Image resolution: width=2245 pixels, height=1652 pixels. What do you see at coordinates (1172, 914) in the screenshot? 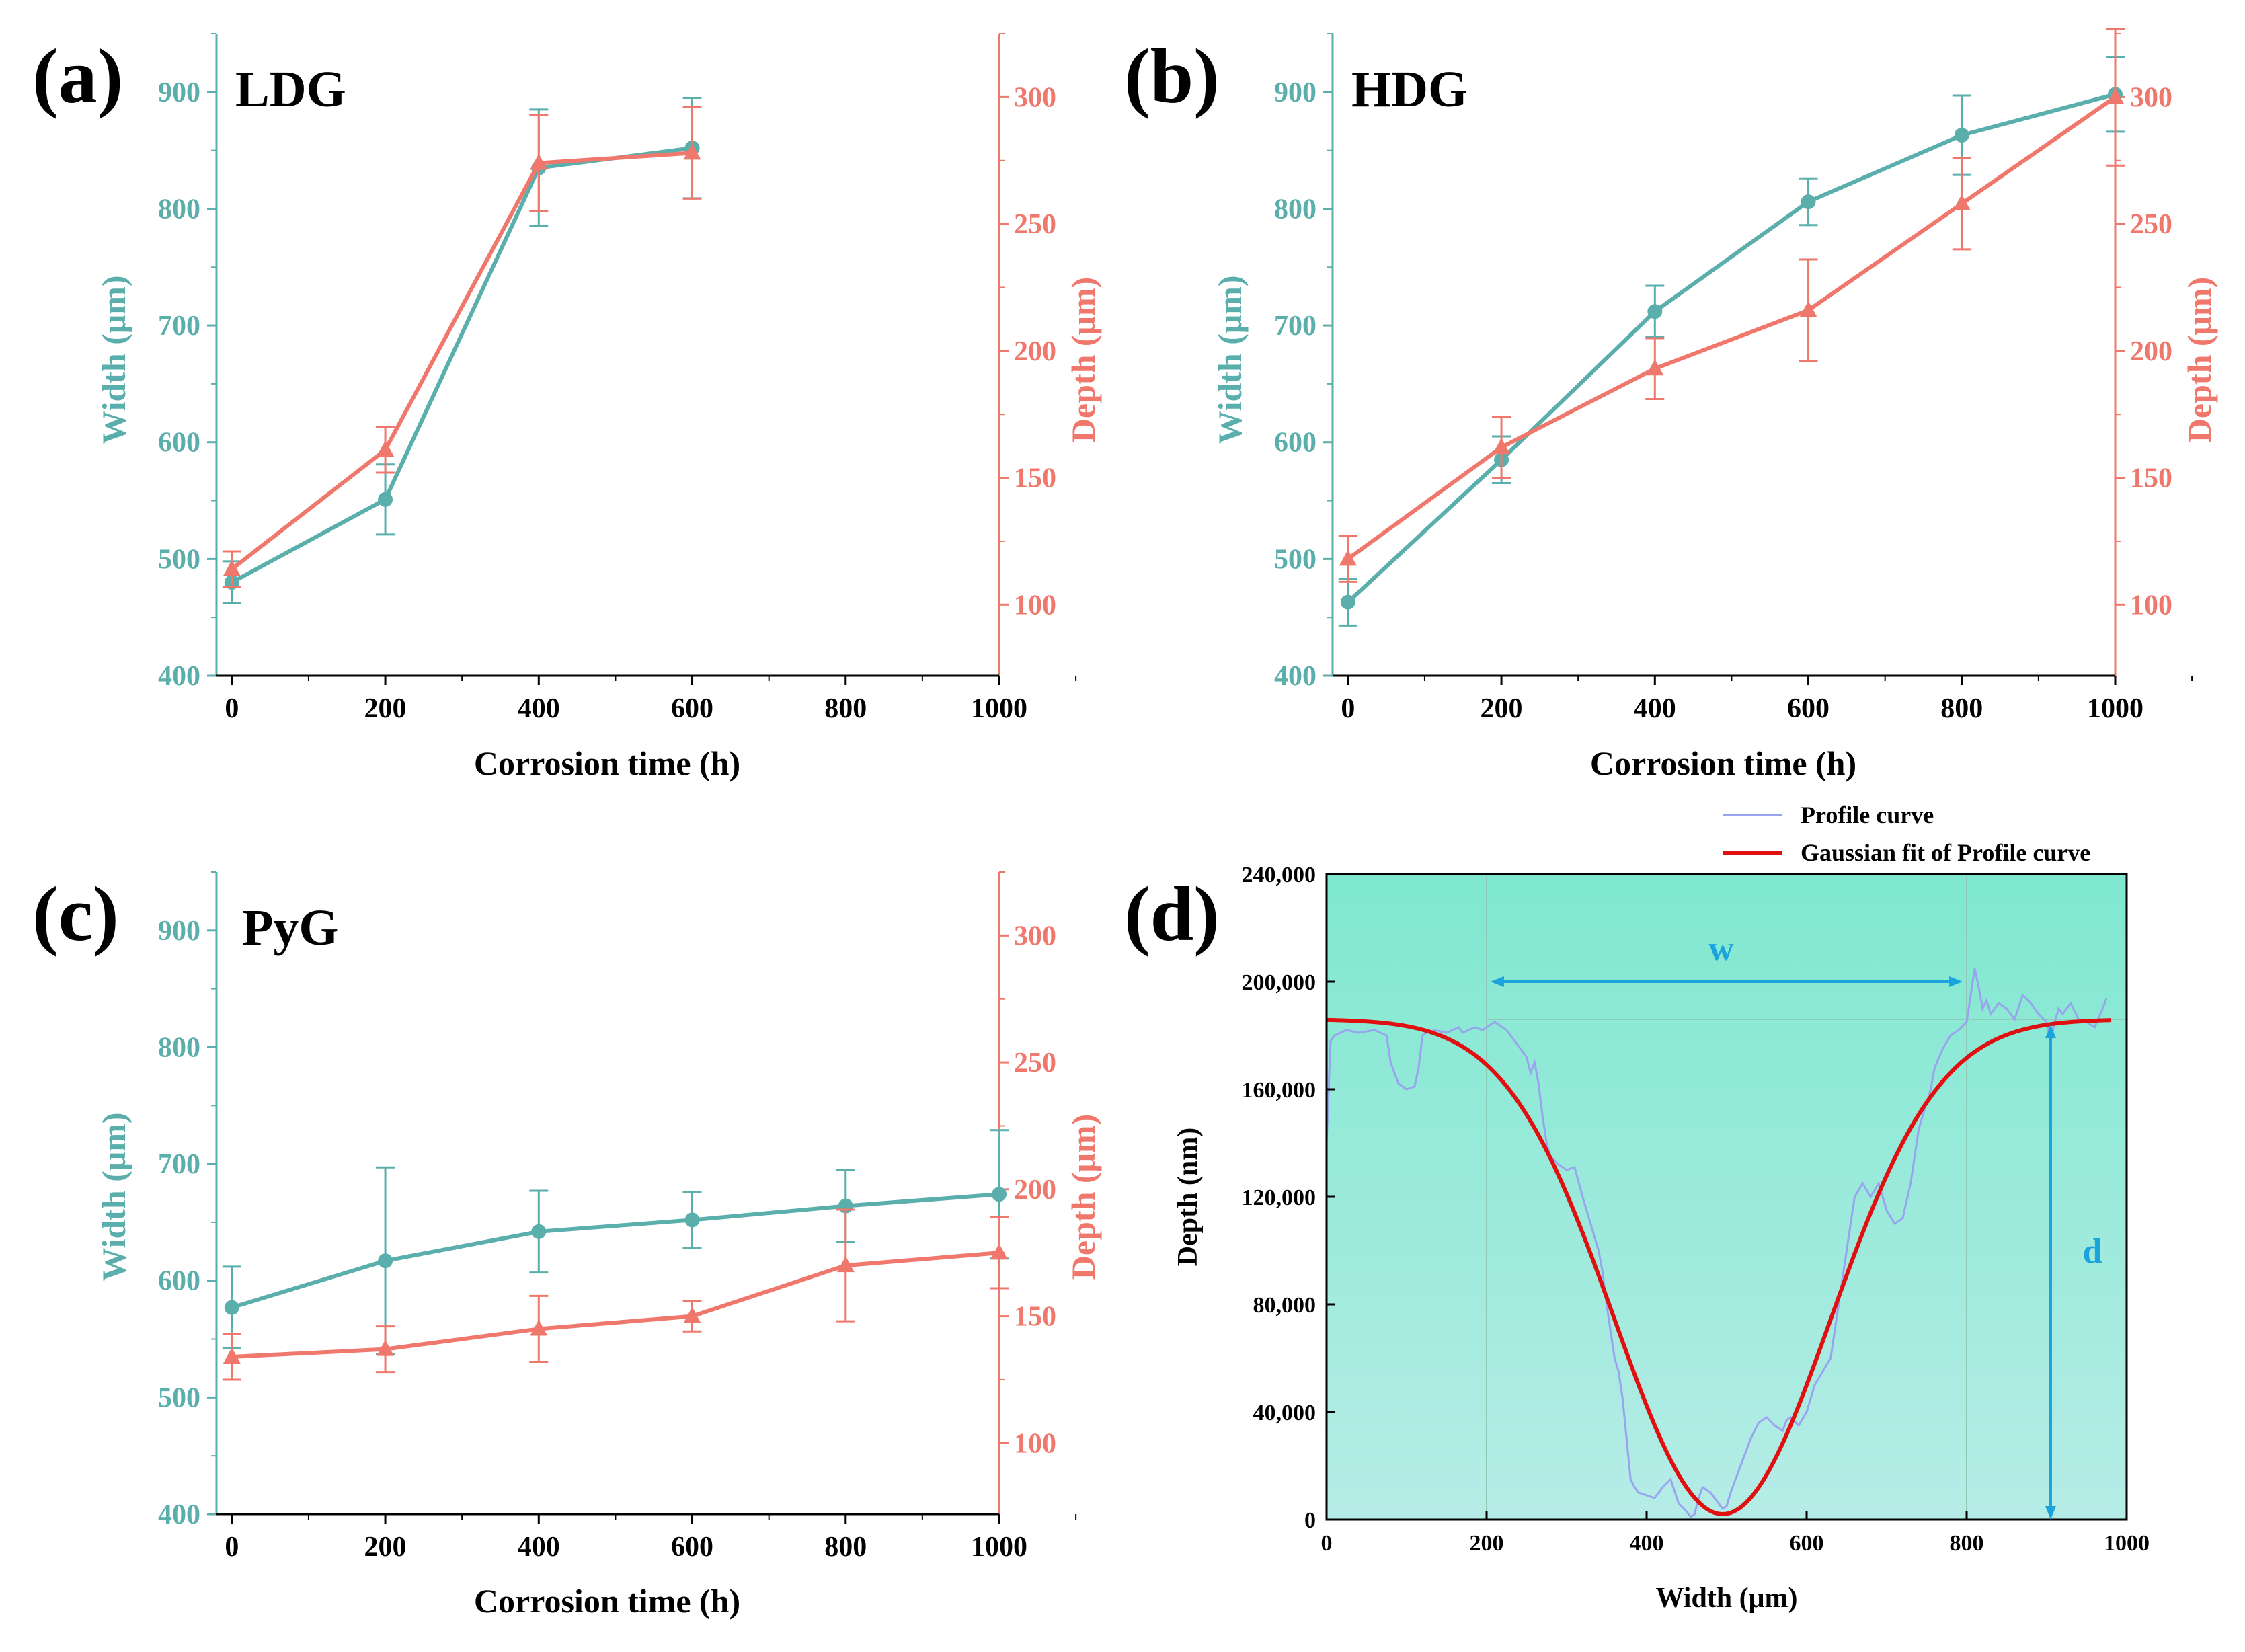
I see `panel-d-label: (d)` at bounding box center [1172, 914].